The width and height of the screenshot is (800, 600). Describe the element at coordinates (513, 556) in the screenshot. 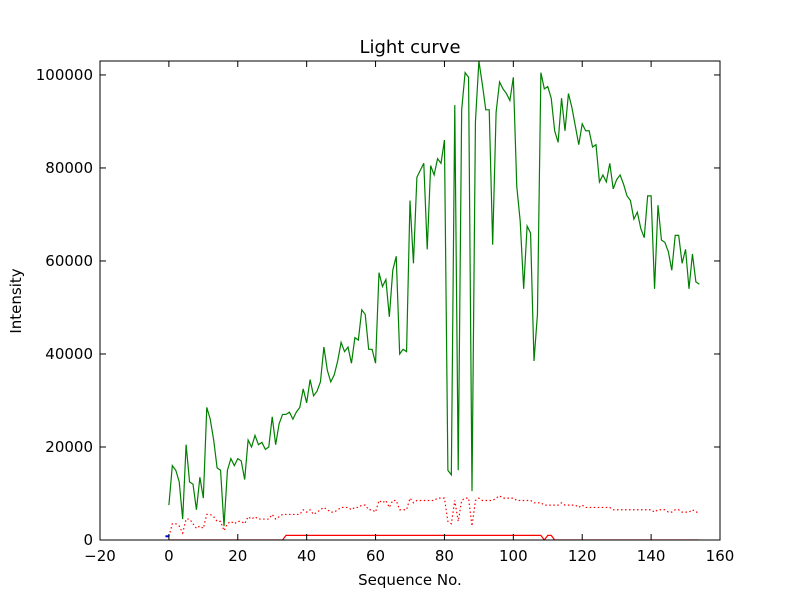

I see `x-tick-label: 100` at that location.